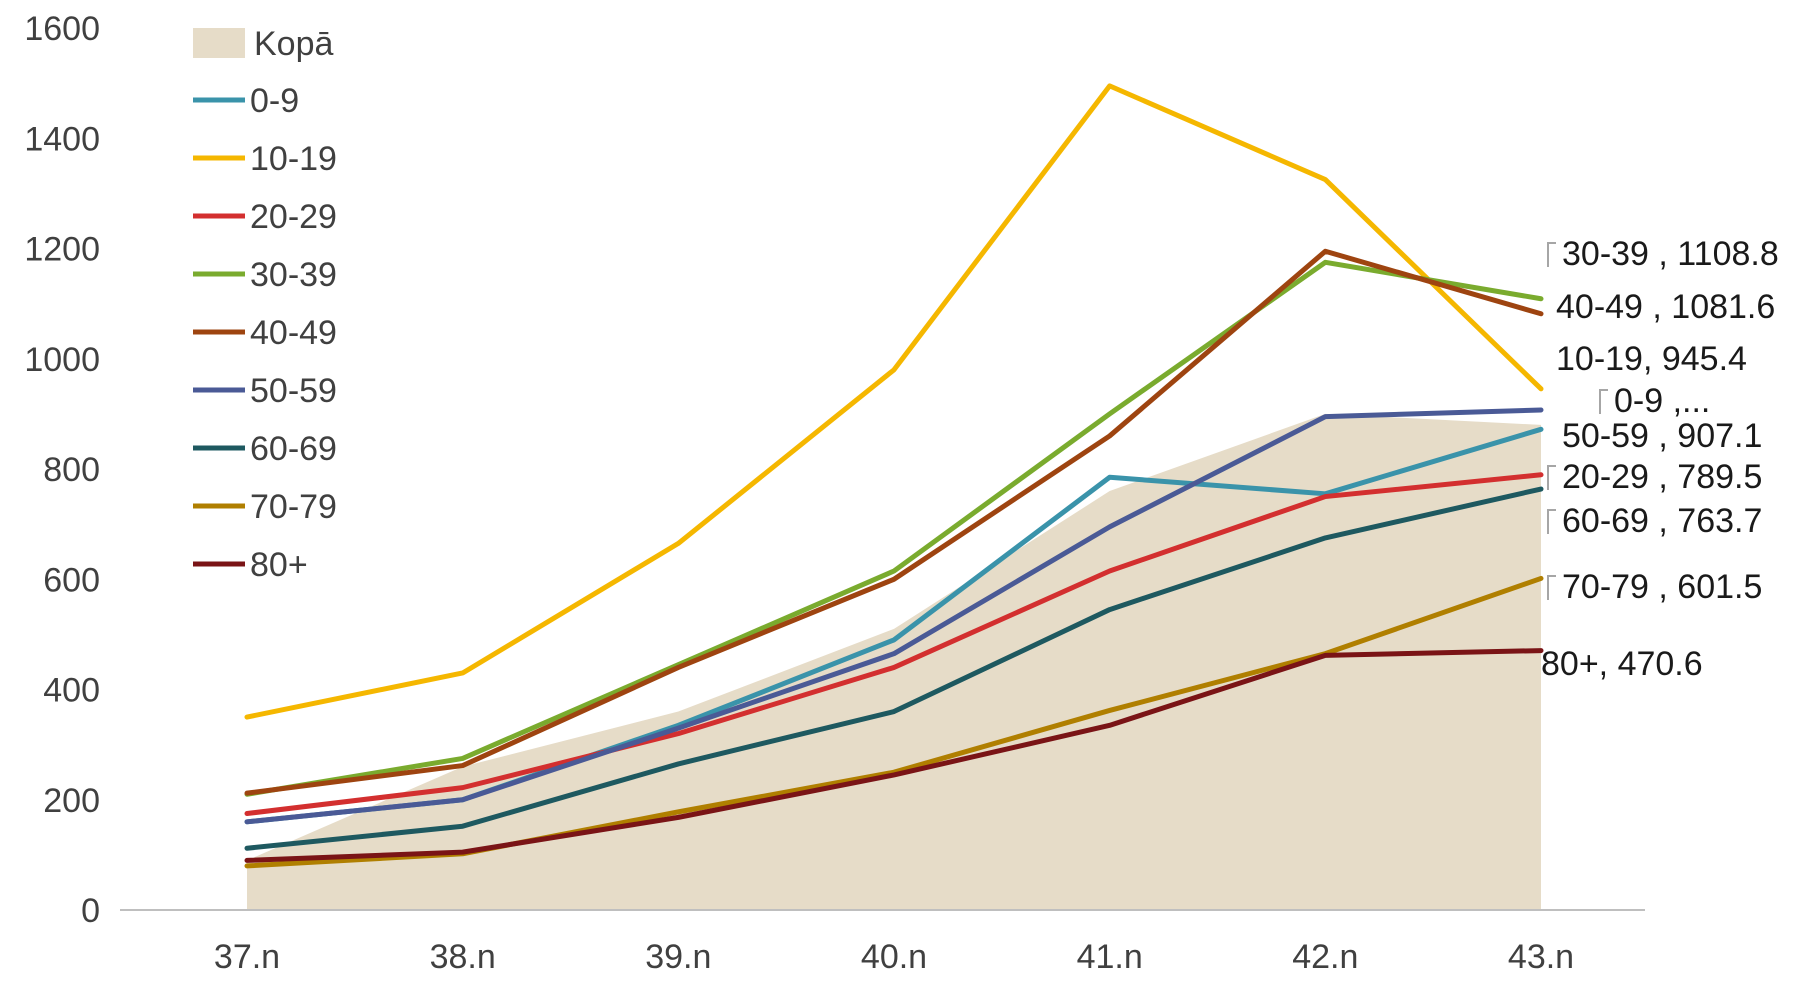 Image resolution: width=1812 pixels, height=982 pixels. What do you see at coordinates (274, 101) in the screenshot?
I see `legend-label: 0-9` at bounding box center [274, 101].